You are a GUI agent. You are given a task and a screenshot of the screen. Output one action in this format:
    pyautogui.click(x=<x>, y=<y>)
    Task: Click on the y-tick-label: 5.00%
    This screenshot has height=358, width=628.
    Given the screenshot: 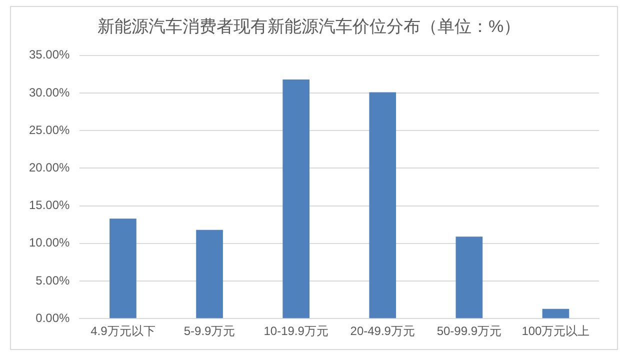 What is the action you would take?
    pyautogui.click(x=53, y=280)
    